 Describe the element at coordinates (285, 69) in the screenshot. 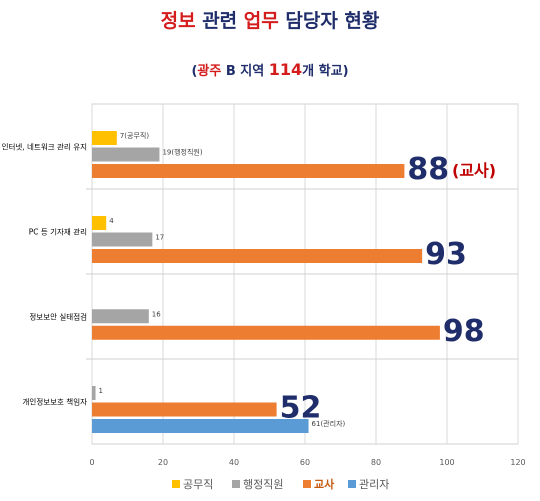

I see `subtitle-count: 114` at that location.